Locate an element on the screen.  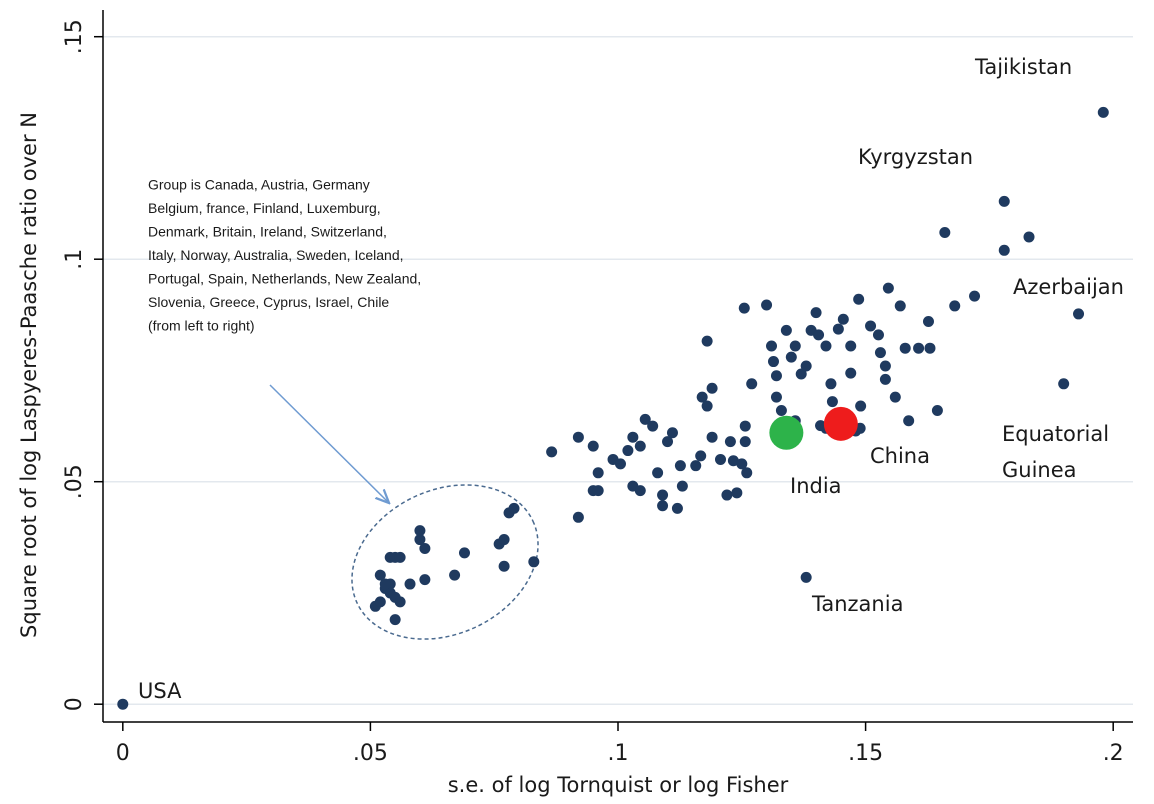
annotation: USA is located at coordinates (160, 691).